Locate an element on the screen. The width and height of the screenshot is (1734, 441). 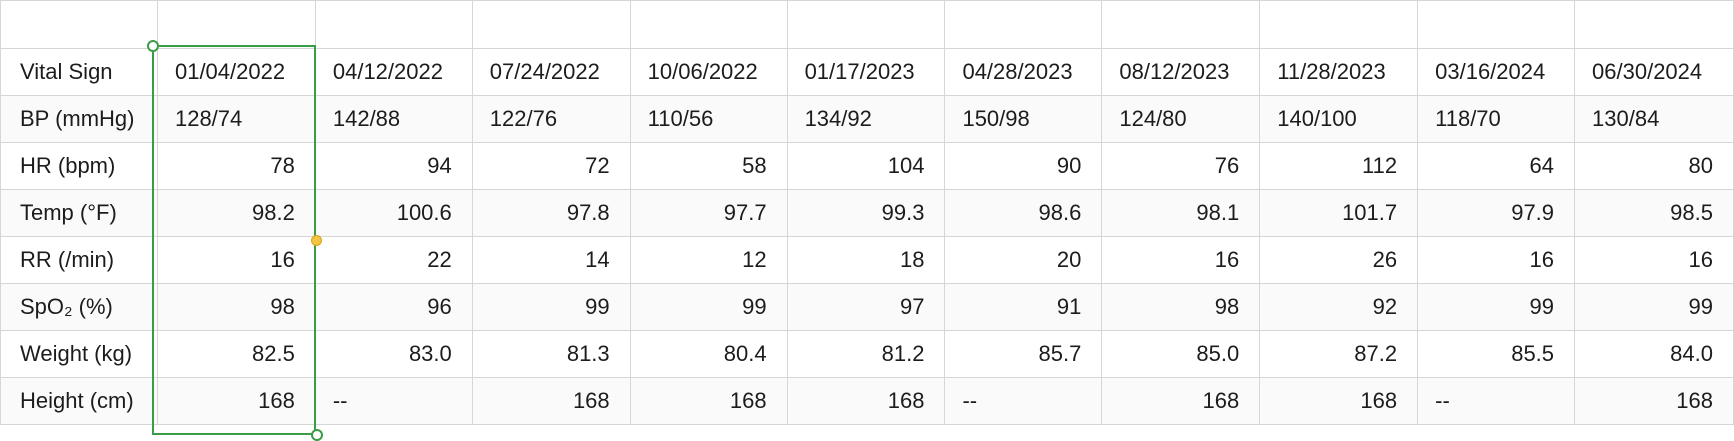
date-header-cell: 04/28/2023 is located at coordinates (1023, 72).